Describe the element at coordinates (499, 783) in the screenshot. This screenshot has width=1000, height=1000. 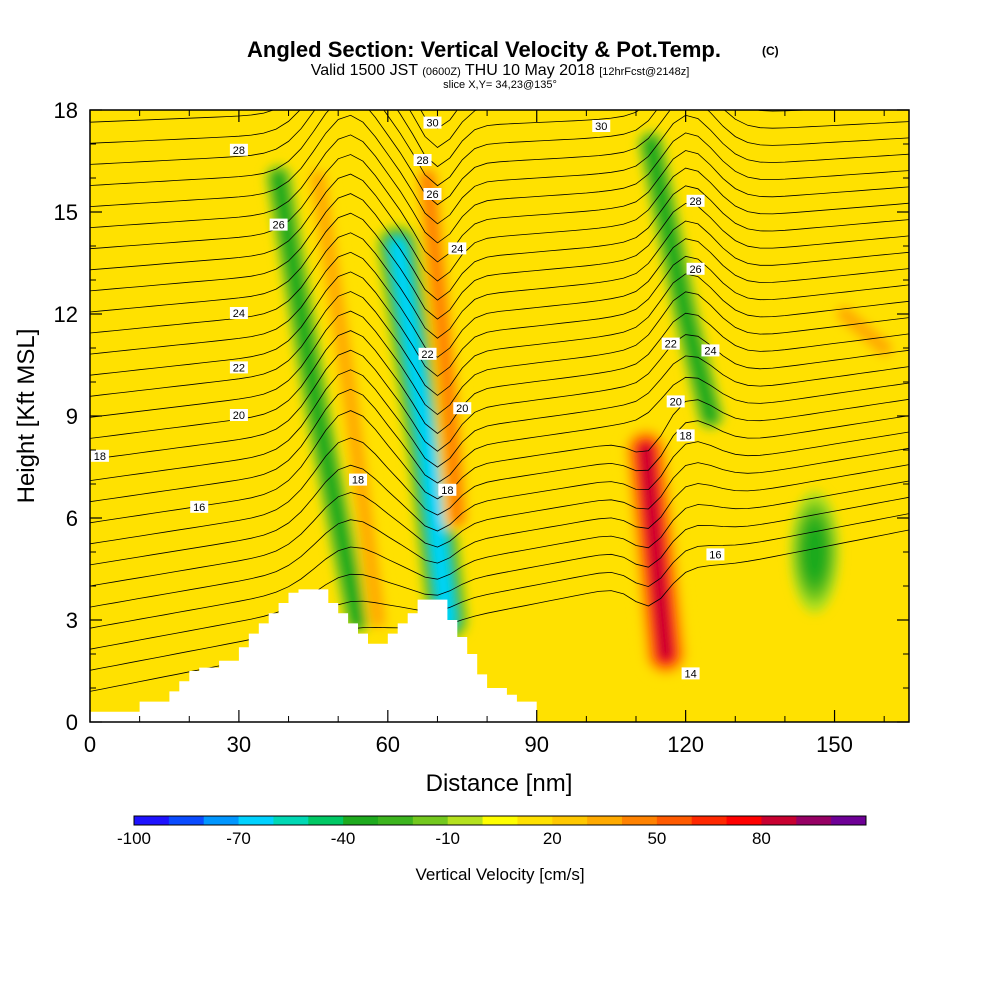
I see `x-axis-label: Distance [nm]` at that location.